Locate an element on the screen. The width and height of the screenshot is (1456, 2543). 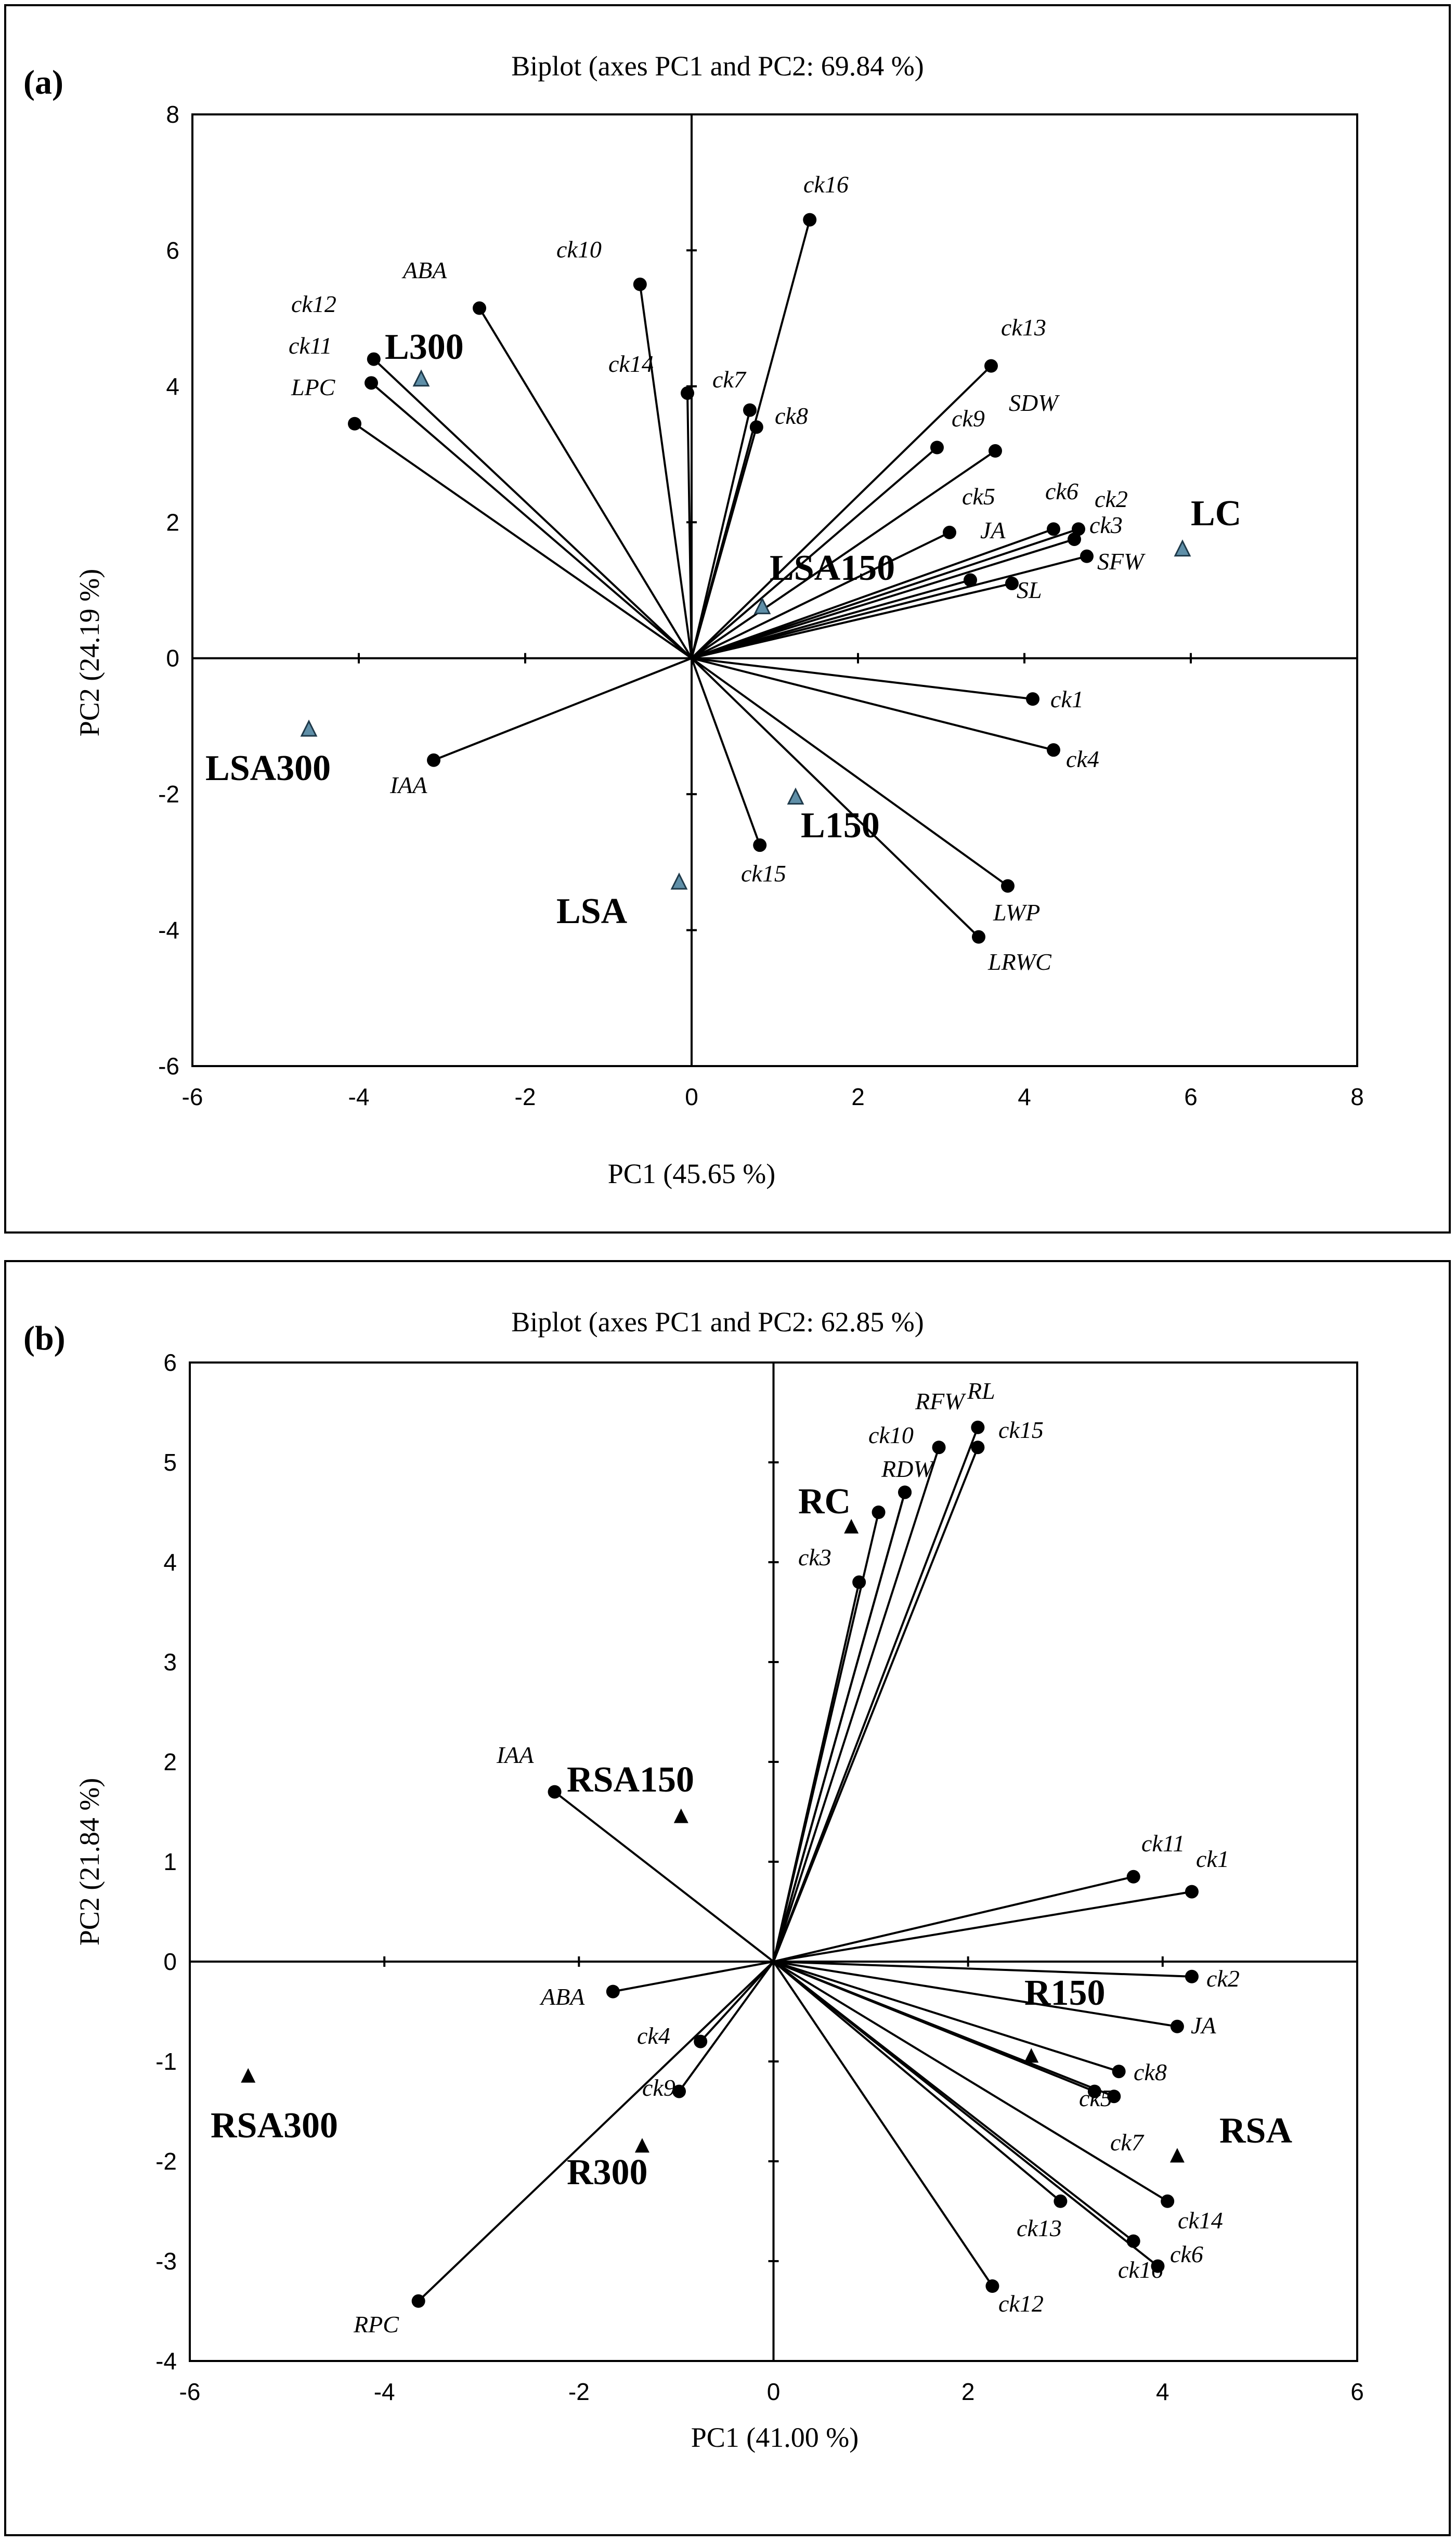
point-ck9 is located at coordinates (937, 448).